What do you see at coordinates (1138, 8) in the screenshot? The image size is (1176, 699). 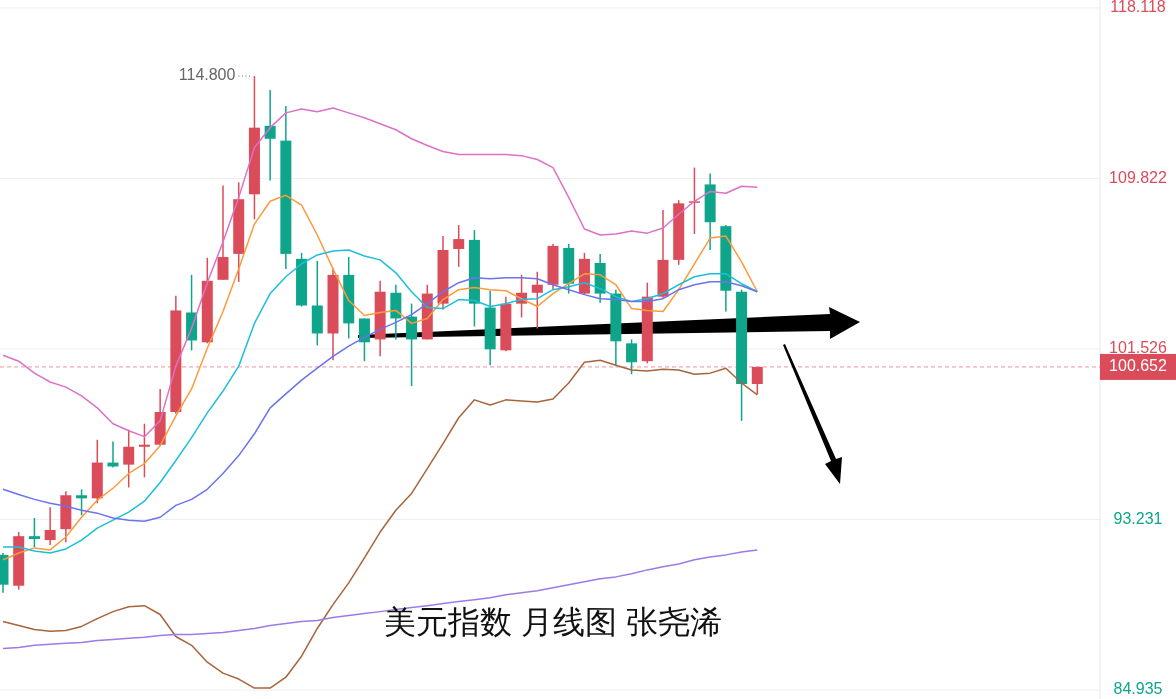 I see `y-tick-label: 118.118` at bounding box center [1138, 8].